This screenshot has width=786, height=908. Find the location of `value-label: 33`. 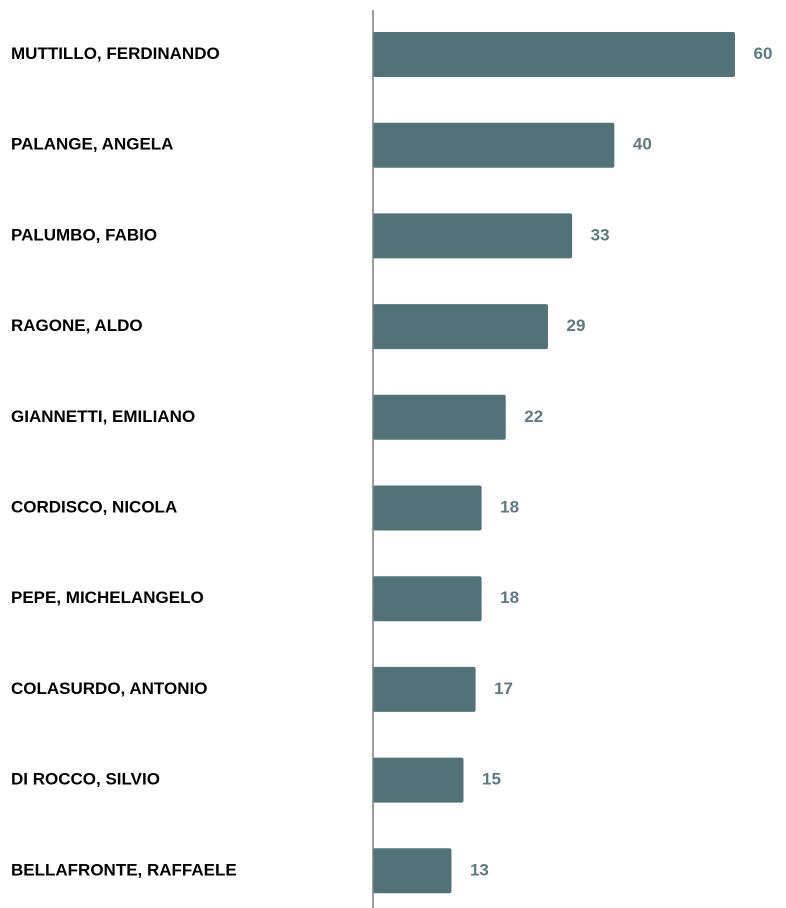

value-label: 33 is located at coordinates (600, 234).